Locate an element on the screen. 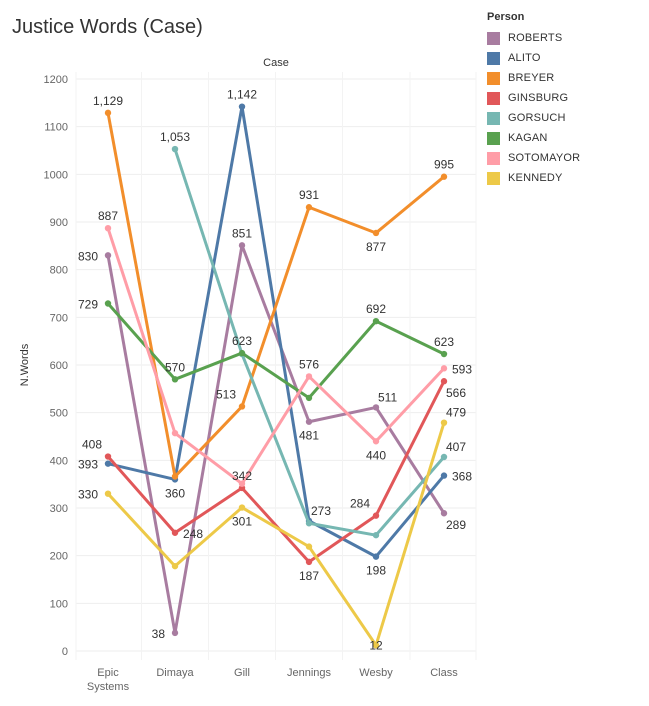 Image resolution: width=649 pixels, height=706 pixels. data-label: 1,129 is located at coordinates (108, 101).